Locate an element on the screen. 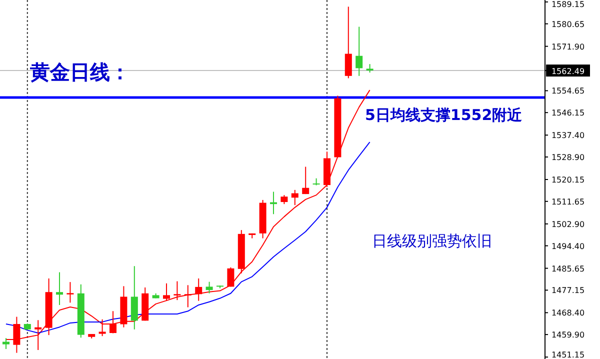 This screenshot has height=359, width=600. y-tick-label: 1546.15 is located at coordinates (568, 113).